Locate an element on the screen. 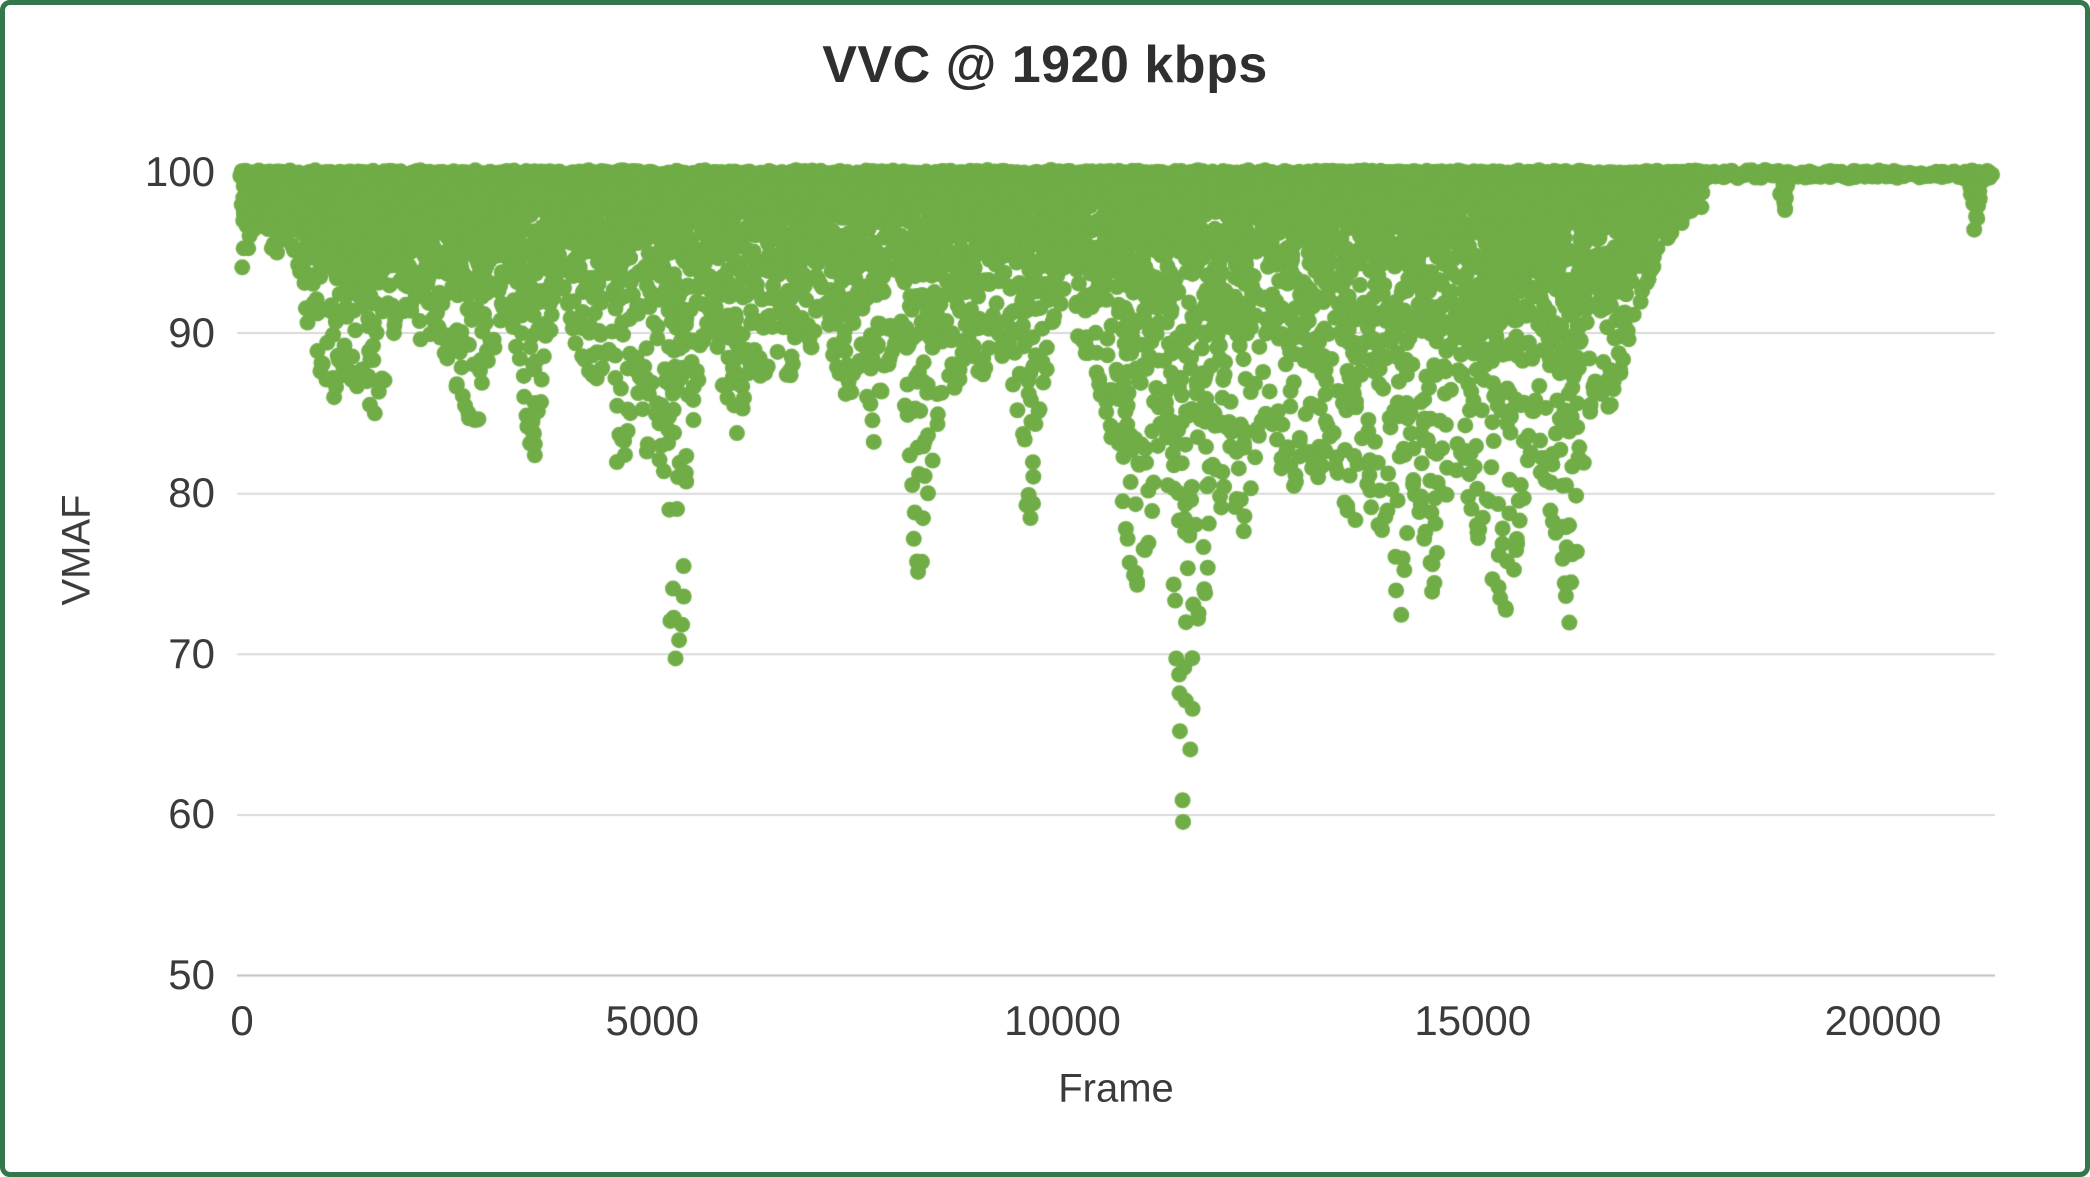 The image size is (2090, 1177). chart-title: VVC @ 1920 kbps is located at coordinates (1045, 65).